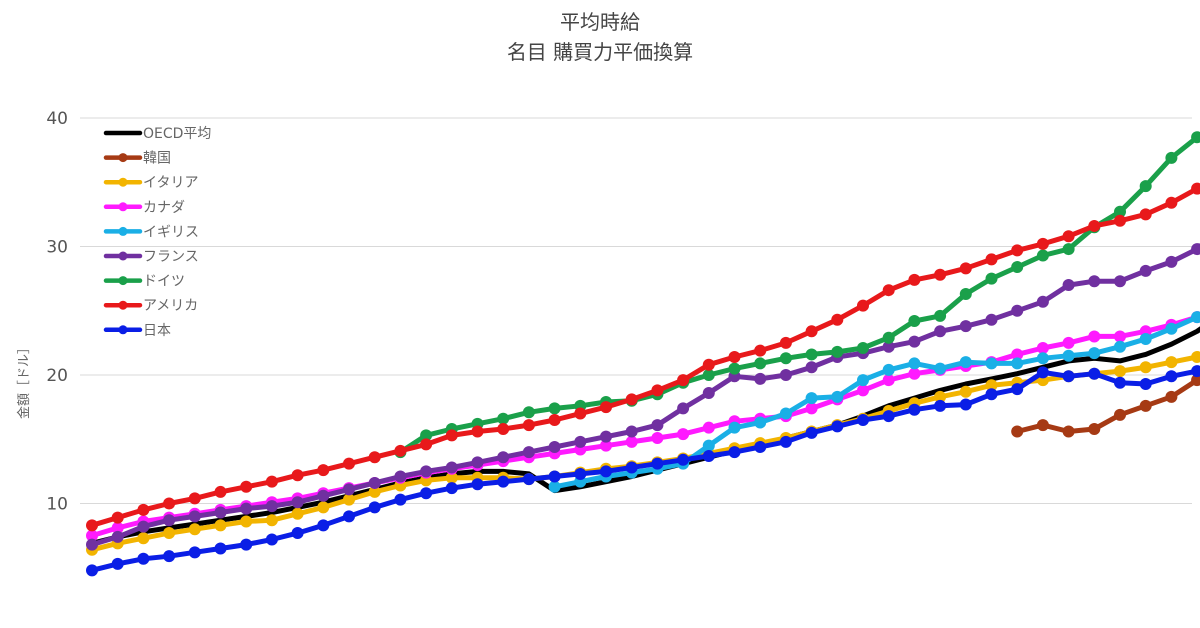 The height and width of the screenshot is (628, 1200). Describe the element at coordinates (164, 282) in the screenshot. I see `legend-label: ドイツ` at that location.